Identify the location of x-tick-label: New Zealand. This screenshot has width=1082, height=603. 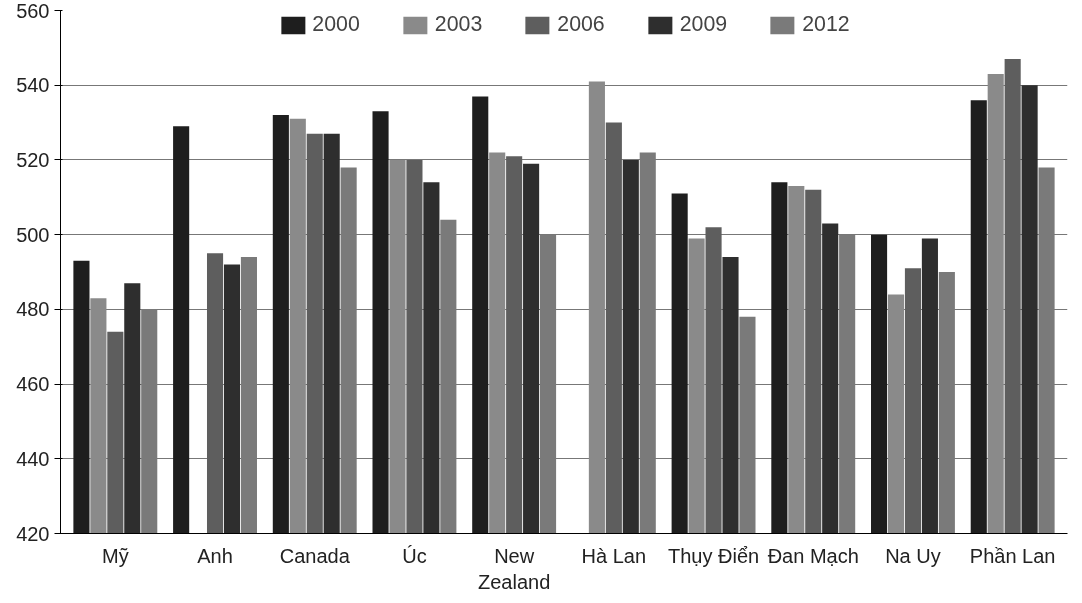
(514, 568).